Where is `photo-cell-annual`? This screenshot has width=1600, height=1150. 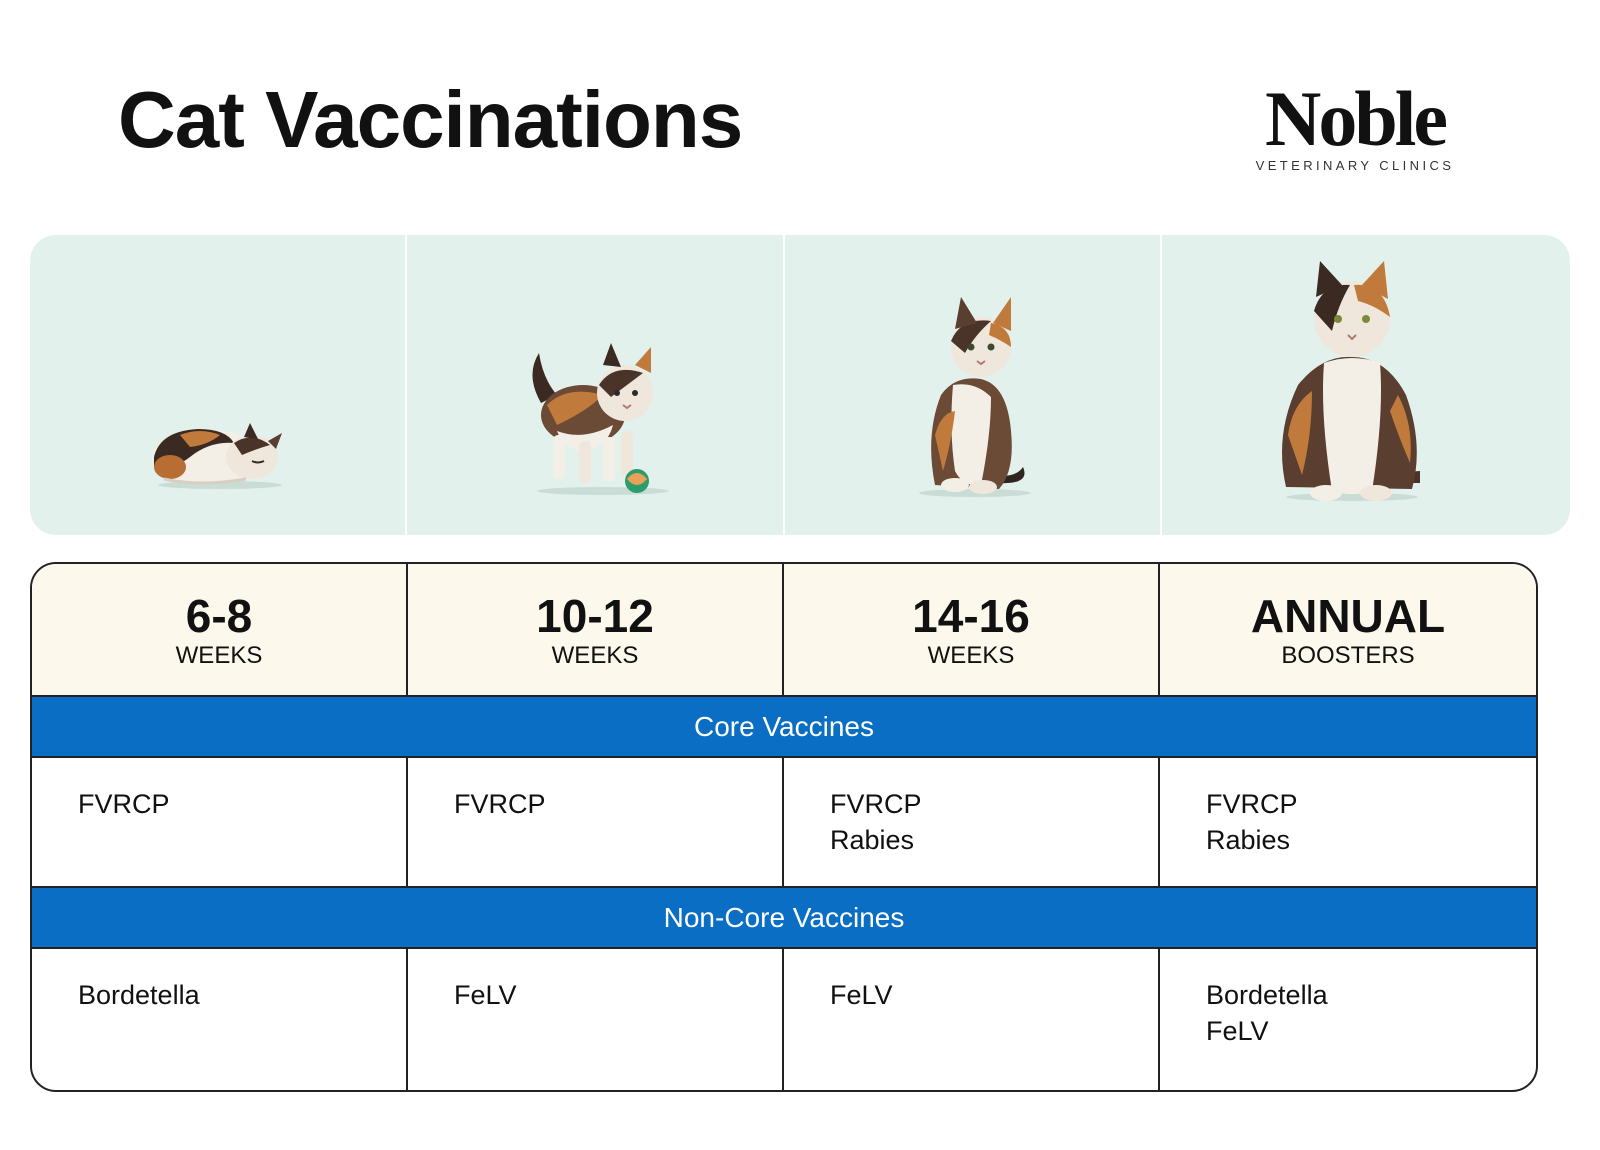 photo-cell-annual is located at coordinates (1351, 385).